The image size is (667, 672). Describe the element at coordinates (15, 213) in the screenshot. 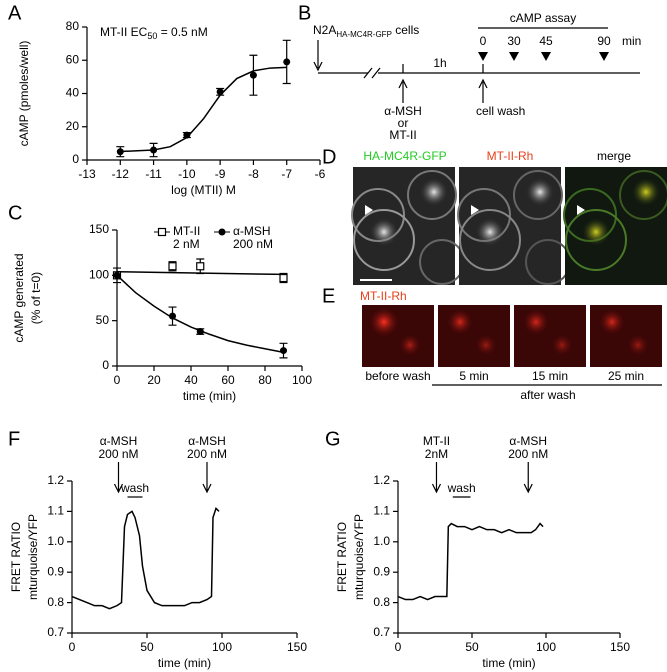

I see `panel-label: C` at that location.